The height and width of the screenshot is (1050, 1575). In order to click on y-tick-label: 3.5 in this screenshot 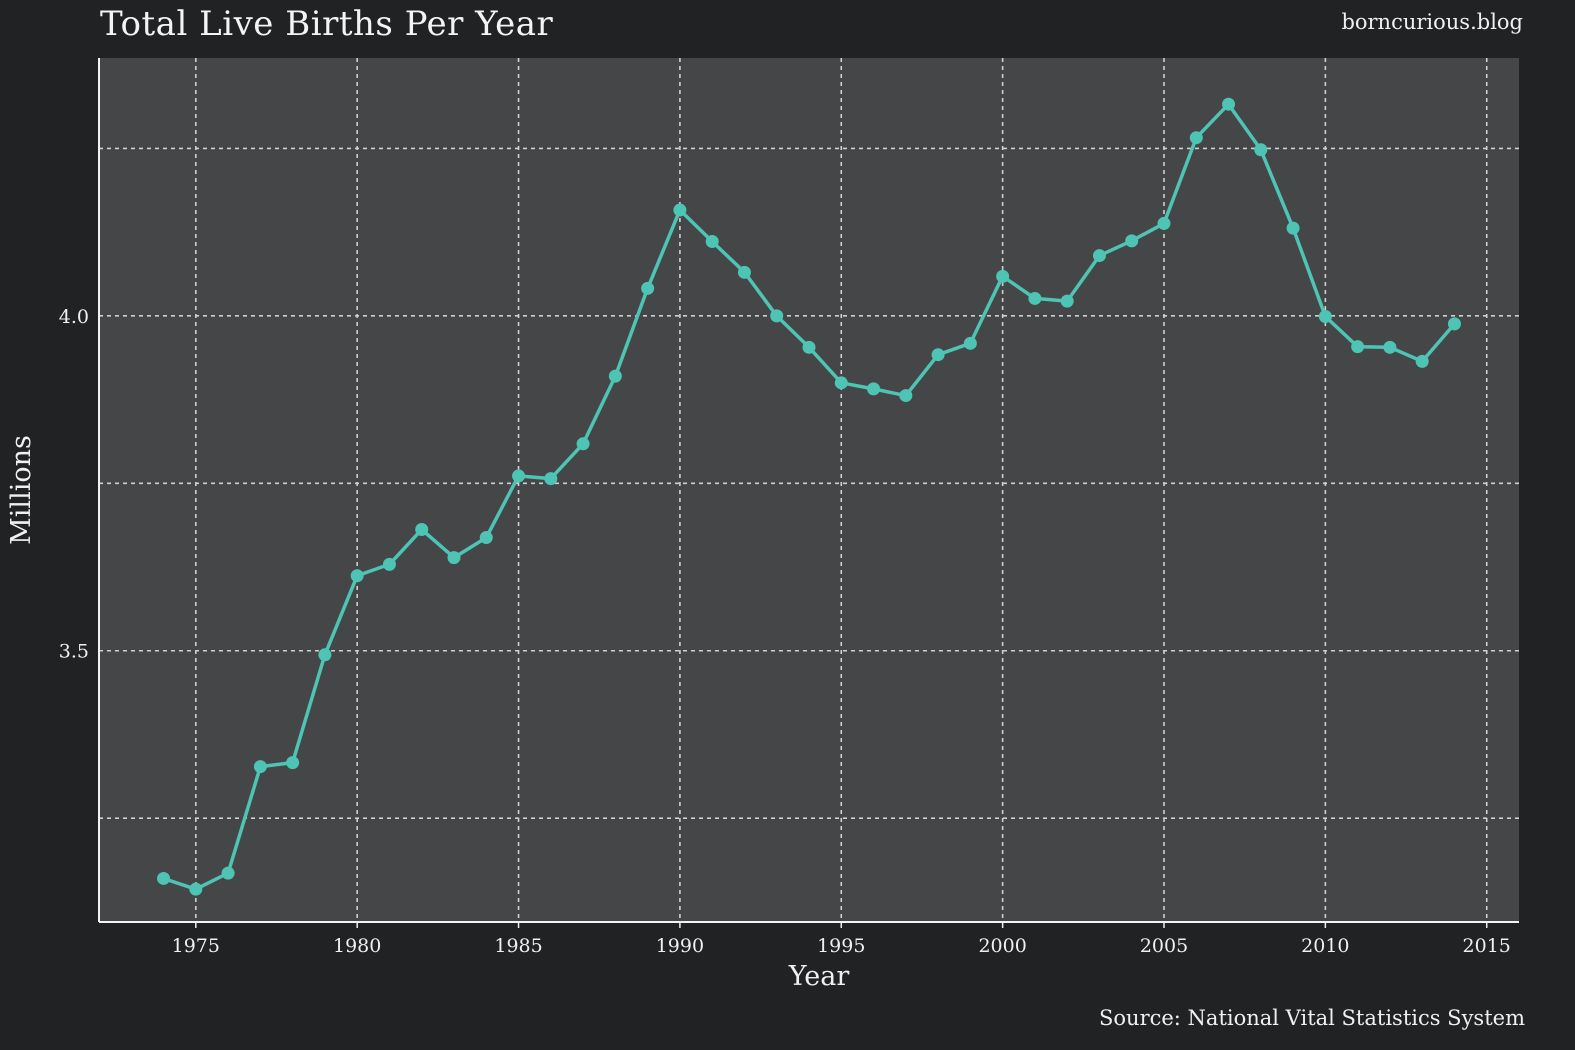, I will do `click(74, 652)`.